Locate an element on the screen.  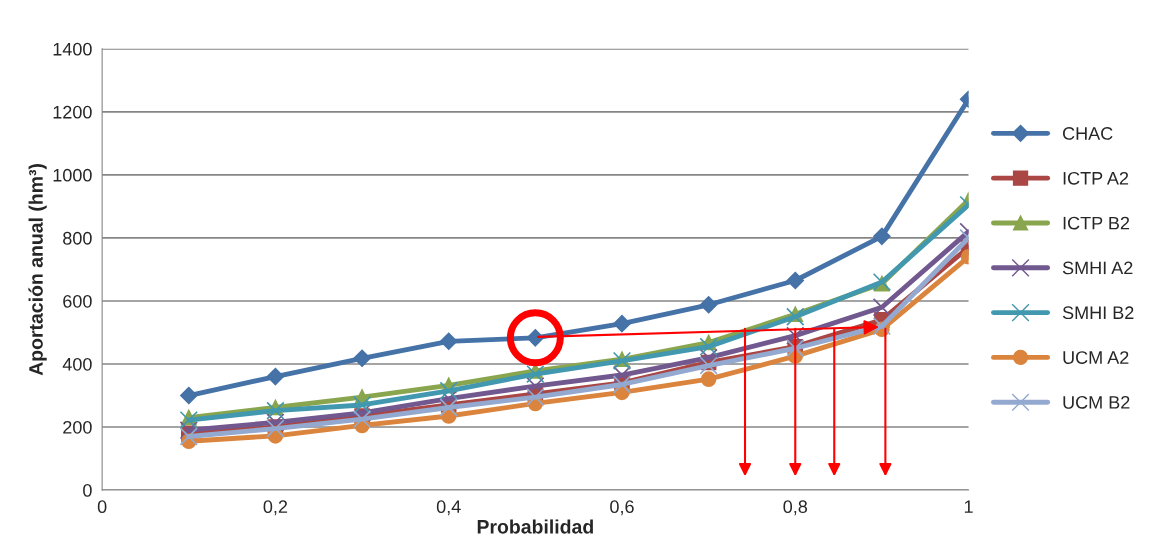
x-tick-label: 0,8 is located at coordinates (795, 508).